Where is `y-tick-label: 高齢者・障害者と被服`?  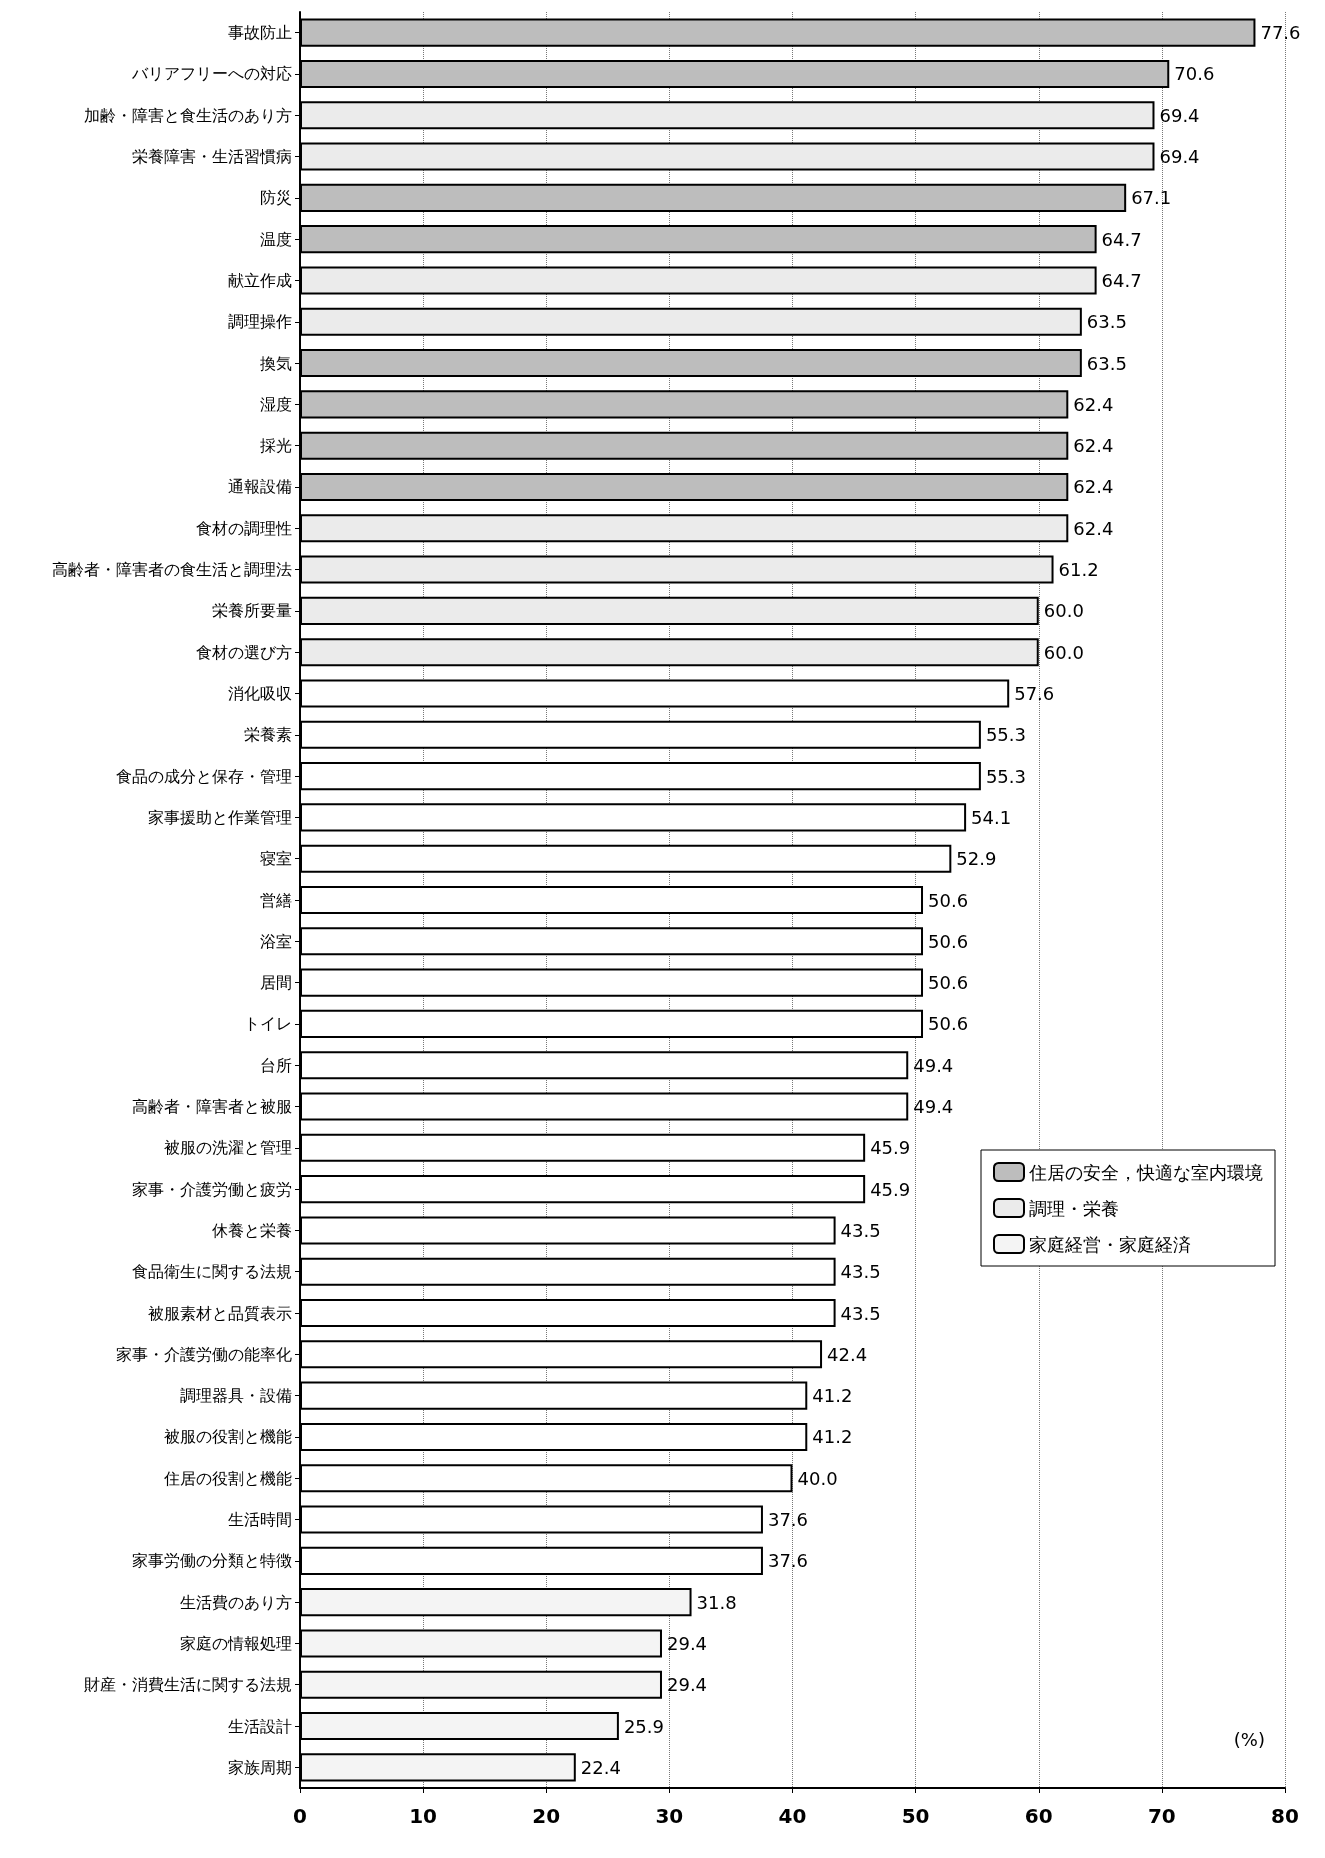
y-tick-label: 高齢者・障害者と被服 is located at coordinates (212, 1107).